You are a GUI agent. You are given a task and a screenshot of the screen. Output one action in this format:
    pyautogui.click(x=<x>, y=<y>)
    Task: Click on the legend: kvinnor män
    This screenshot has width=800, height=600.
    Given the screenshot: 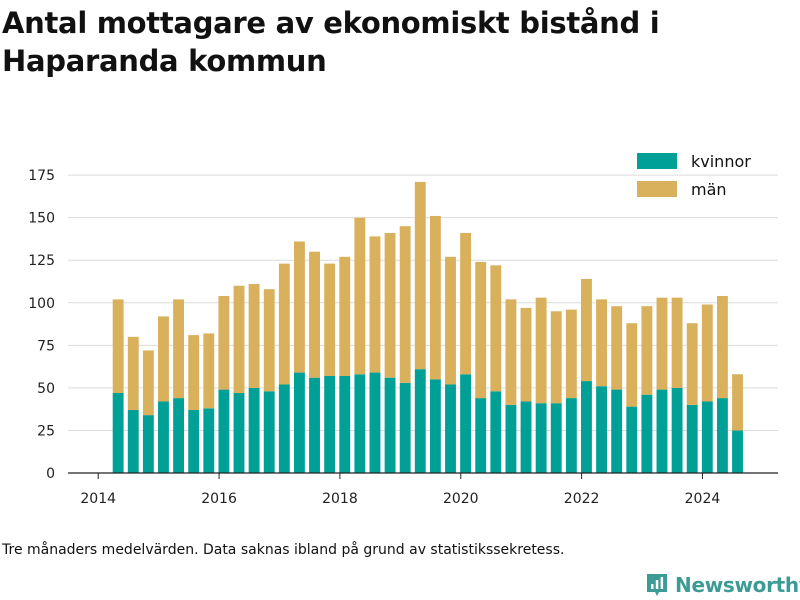 What is the action you would take?
    pyautogui.click(x=694, y=175)
    